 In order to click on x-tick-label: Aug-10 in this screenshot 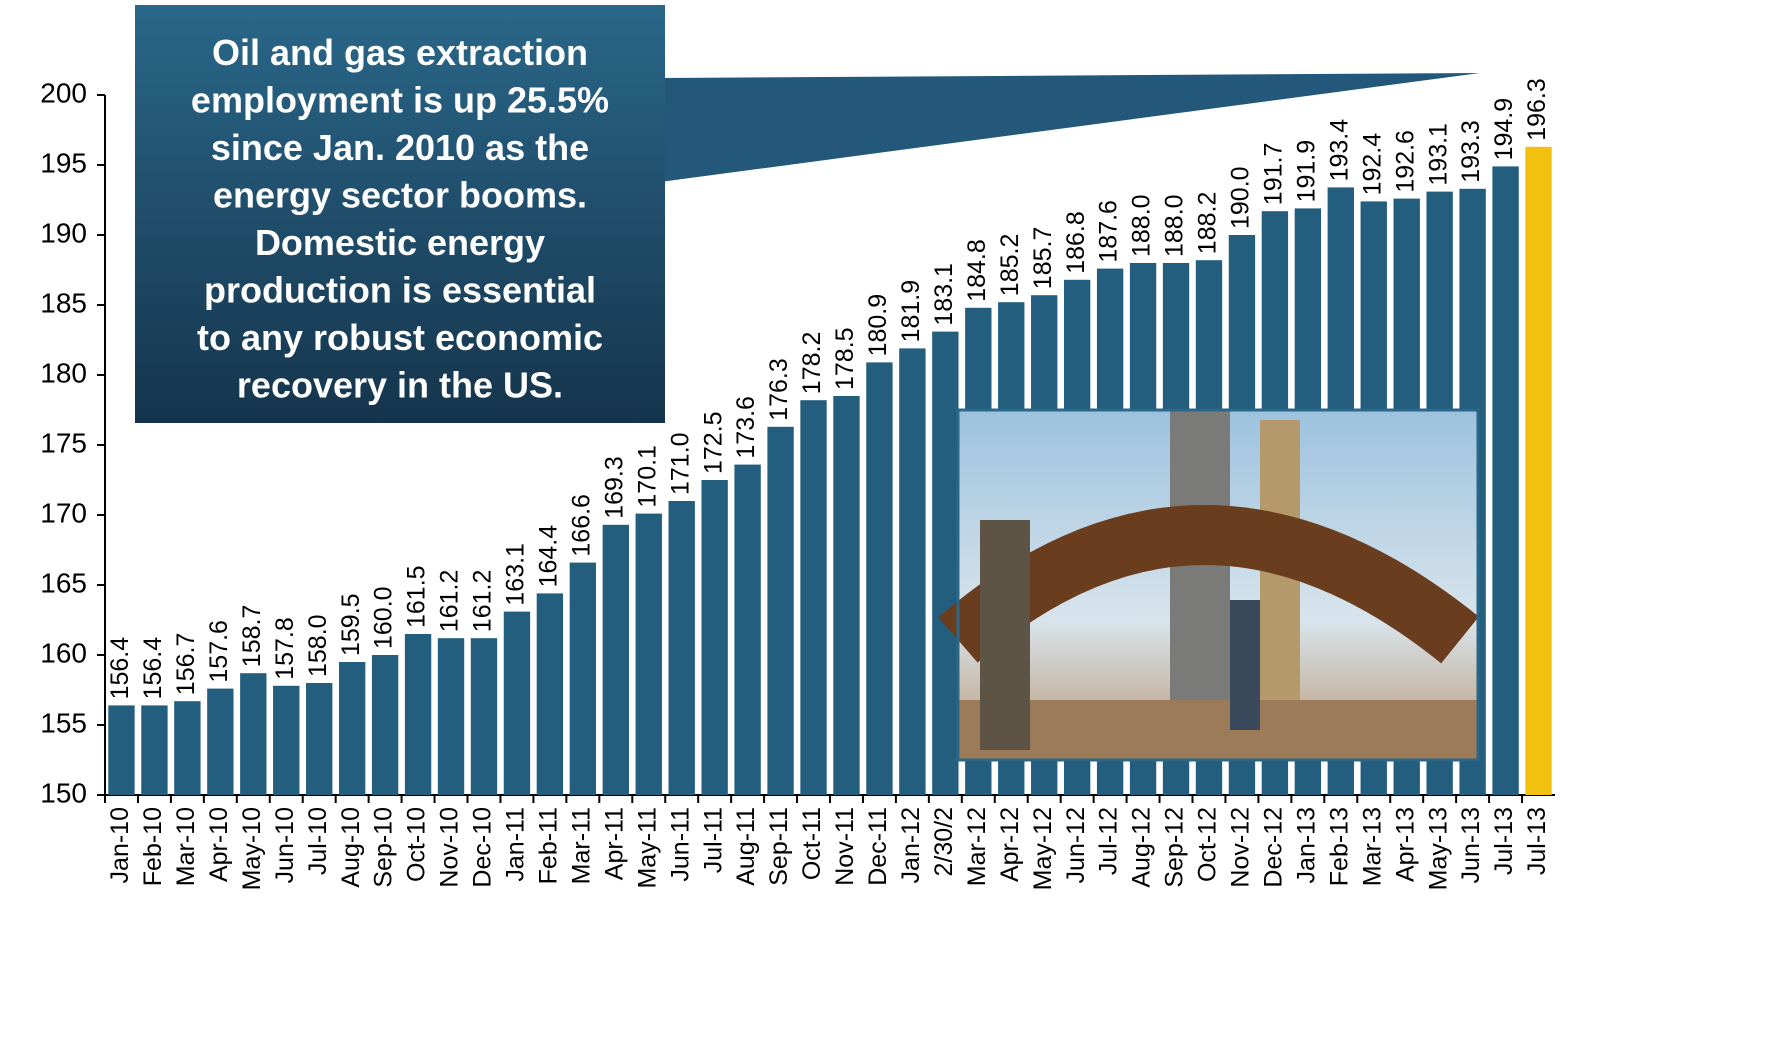, I will do `click(351, 847)`.